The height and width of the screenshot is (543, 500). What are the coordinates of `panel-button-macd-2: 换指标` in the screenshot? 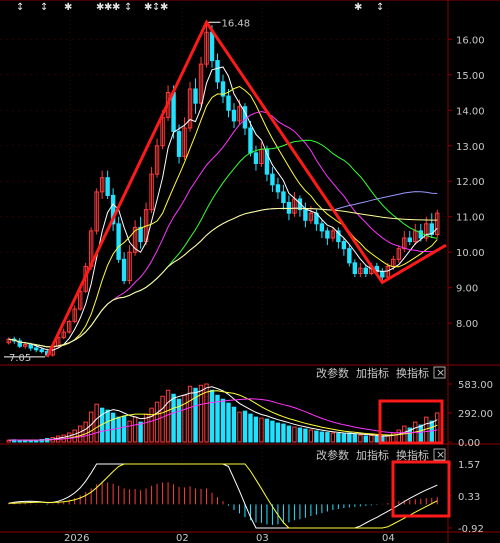 It's located at (412, 455).